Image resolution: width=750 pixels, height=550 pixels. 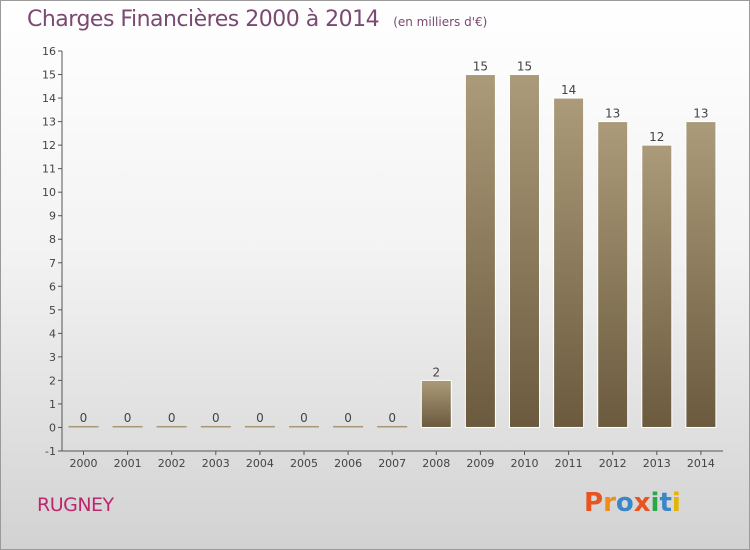 What do you see at coordinates (52, 357) in the screenshot?
I see `y-tick-label: 3` at bounding box center [52, 357].